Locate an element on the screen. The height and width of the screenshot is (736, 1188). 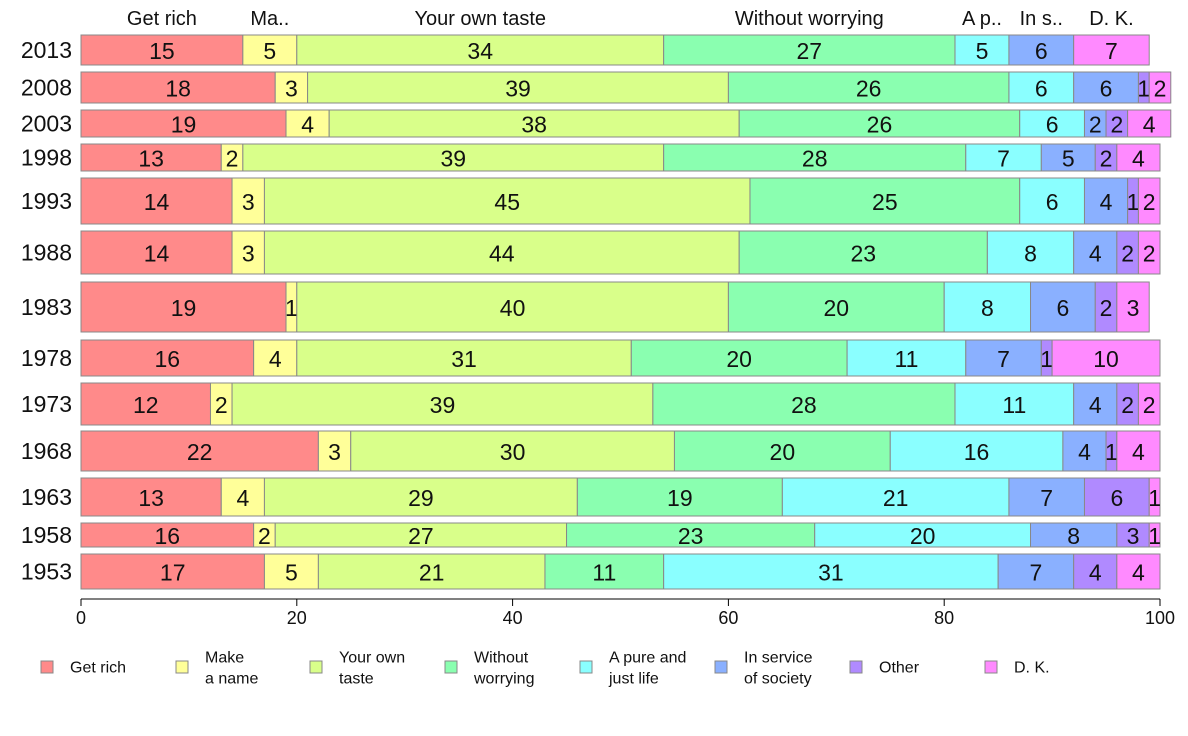
top-segment-label: Ma.. is located at coordinates (269, 19).